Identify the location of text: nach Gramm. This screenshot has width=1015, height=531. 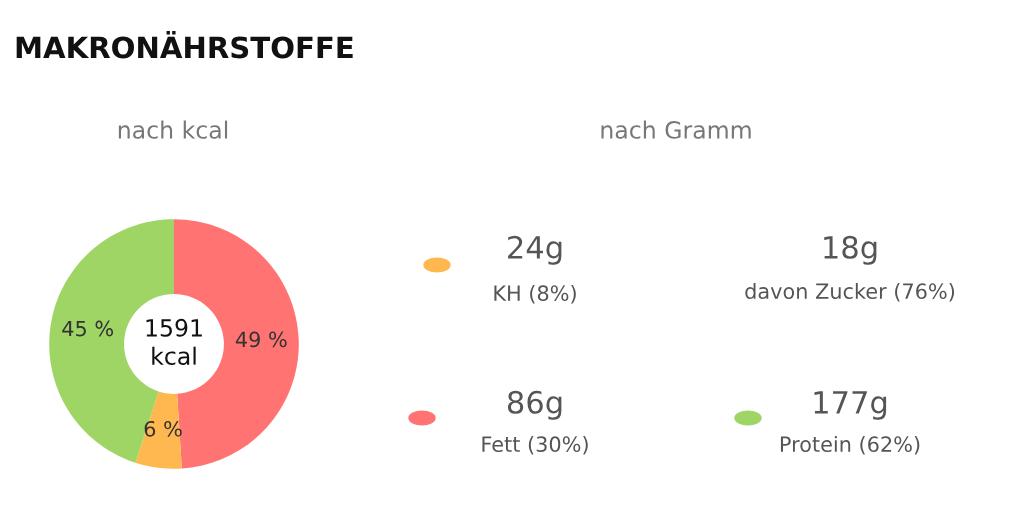
(676, 129).